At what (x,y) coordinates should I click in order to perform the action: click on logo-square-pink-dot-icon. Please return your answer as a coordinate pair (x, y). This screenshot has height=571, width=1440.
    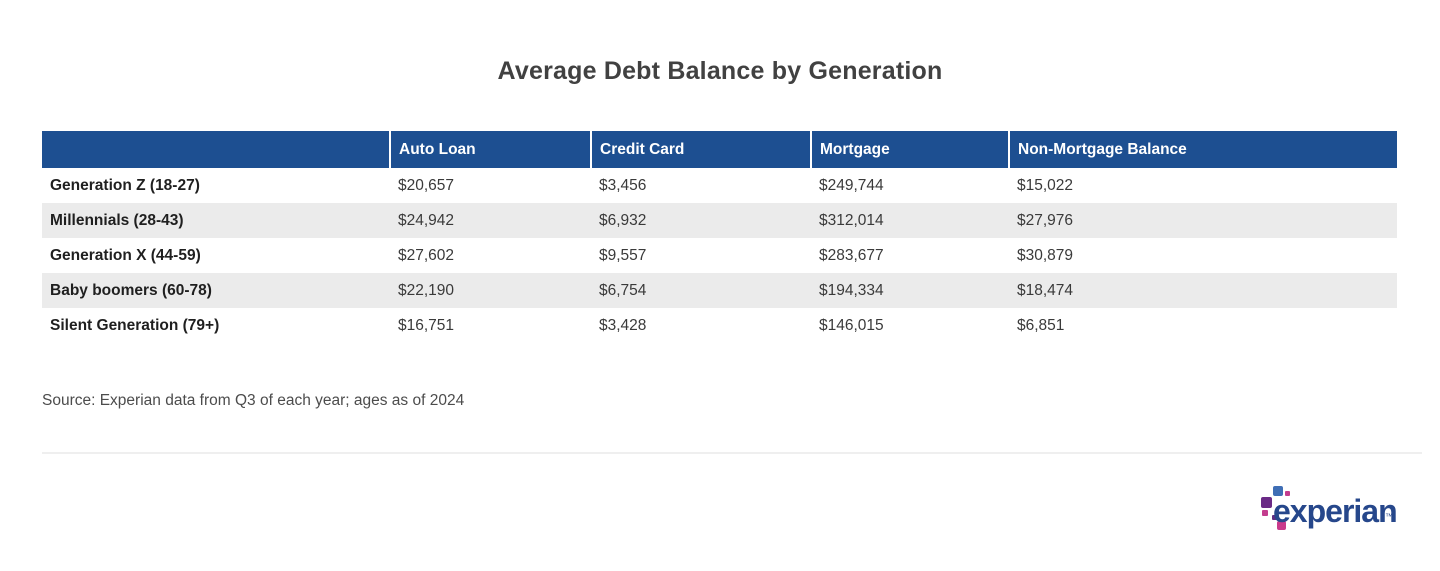
    Looking at the image, I should click on (1287, 493).